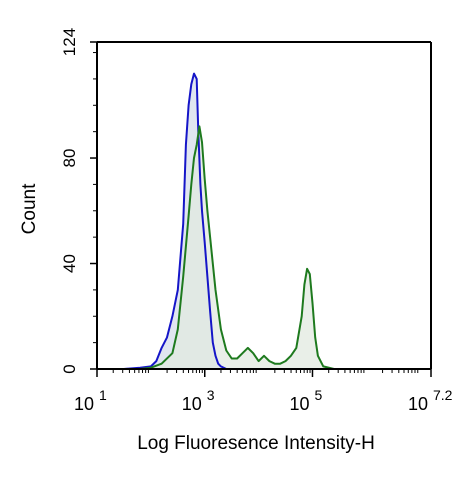  What do you see at coordinates (211, 395) in the screenshot?
I see `x-tick-exponent: 3` at bounding box center [211, 395].